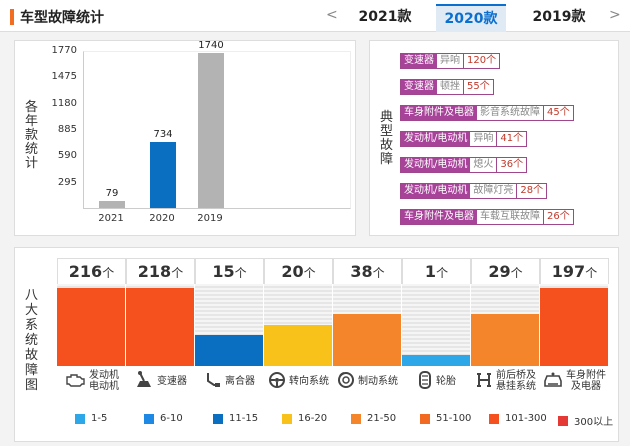  Describe the element at coordinates (436, 271) in the screenshot. I see `system-count: 1个` at that location.